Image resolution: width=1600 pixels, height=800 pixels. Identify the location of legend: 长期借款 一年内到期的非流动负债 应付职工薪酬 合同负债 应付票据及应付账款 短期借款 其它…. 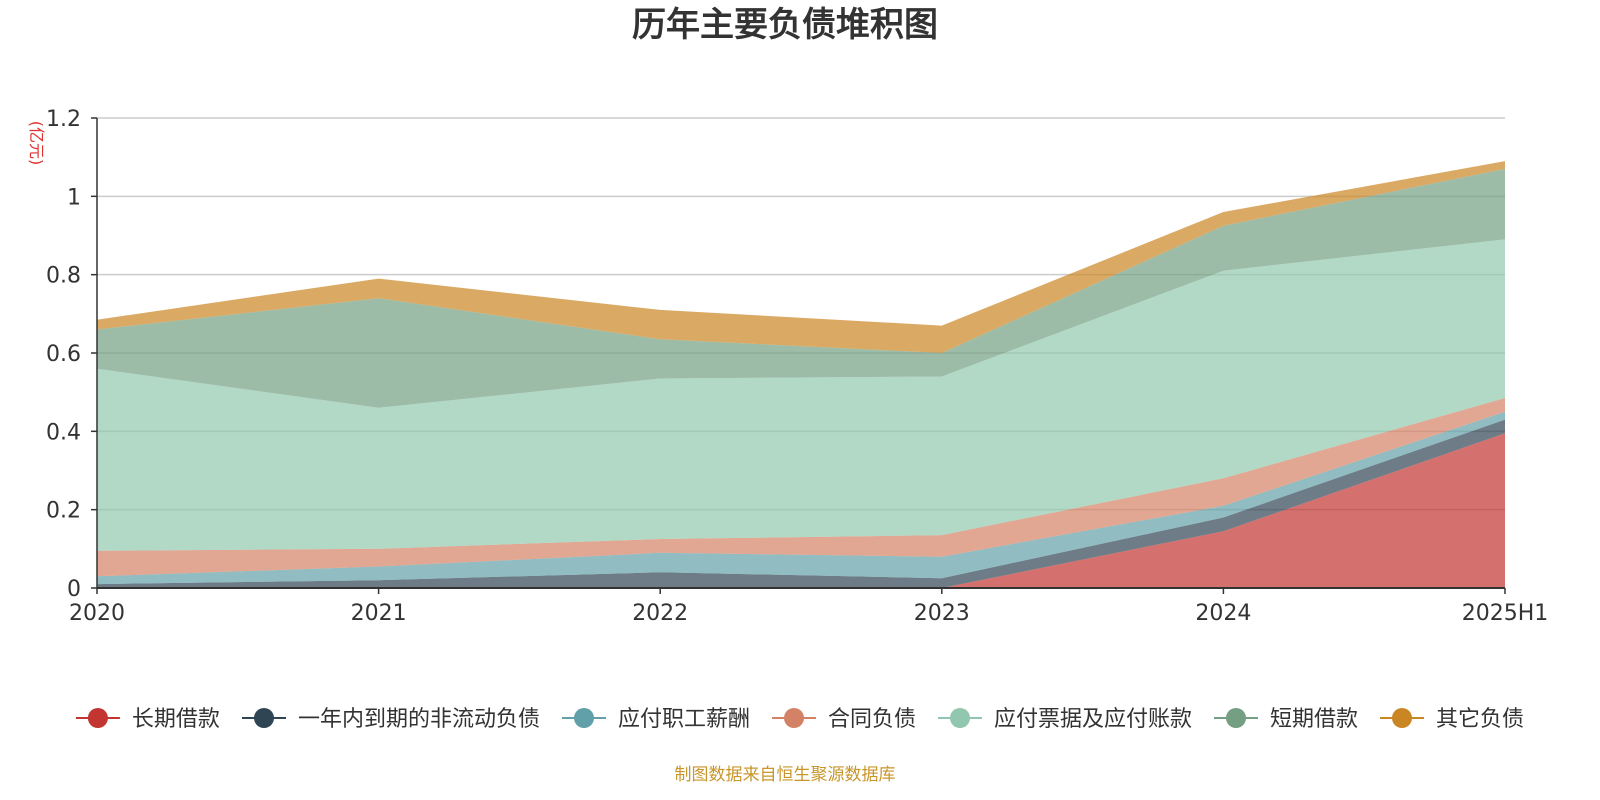
(799, 719).